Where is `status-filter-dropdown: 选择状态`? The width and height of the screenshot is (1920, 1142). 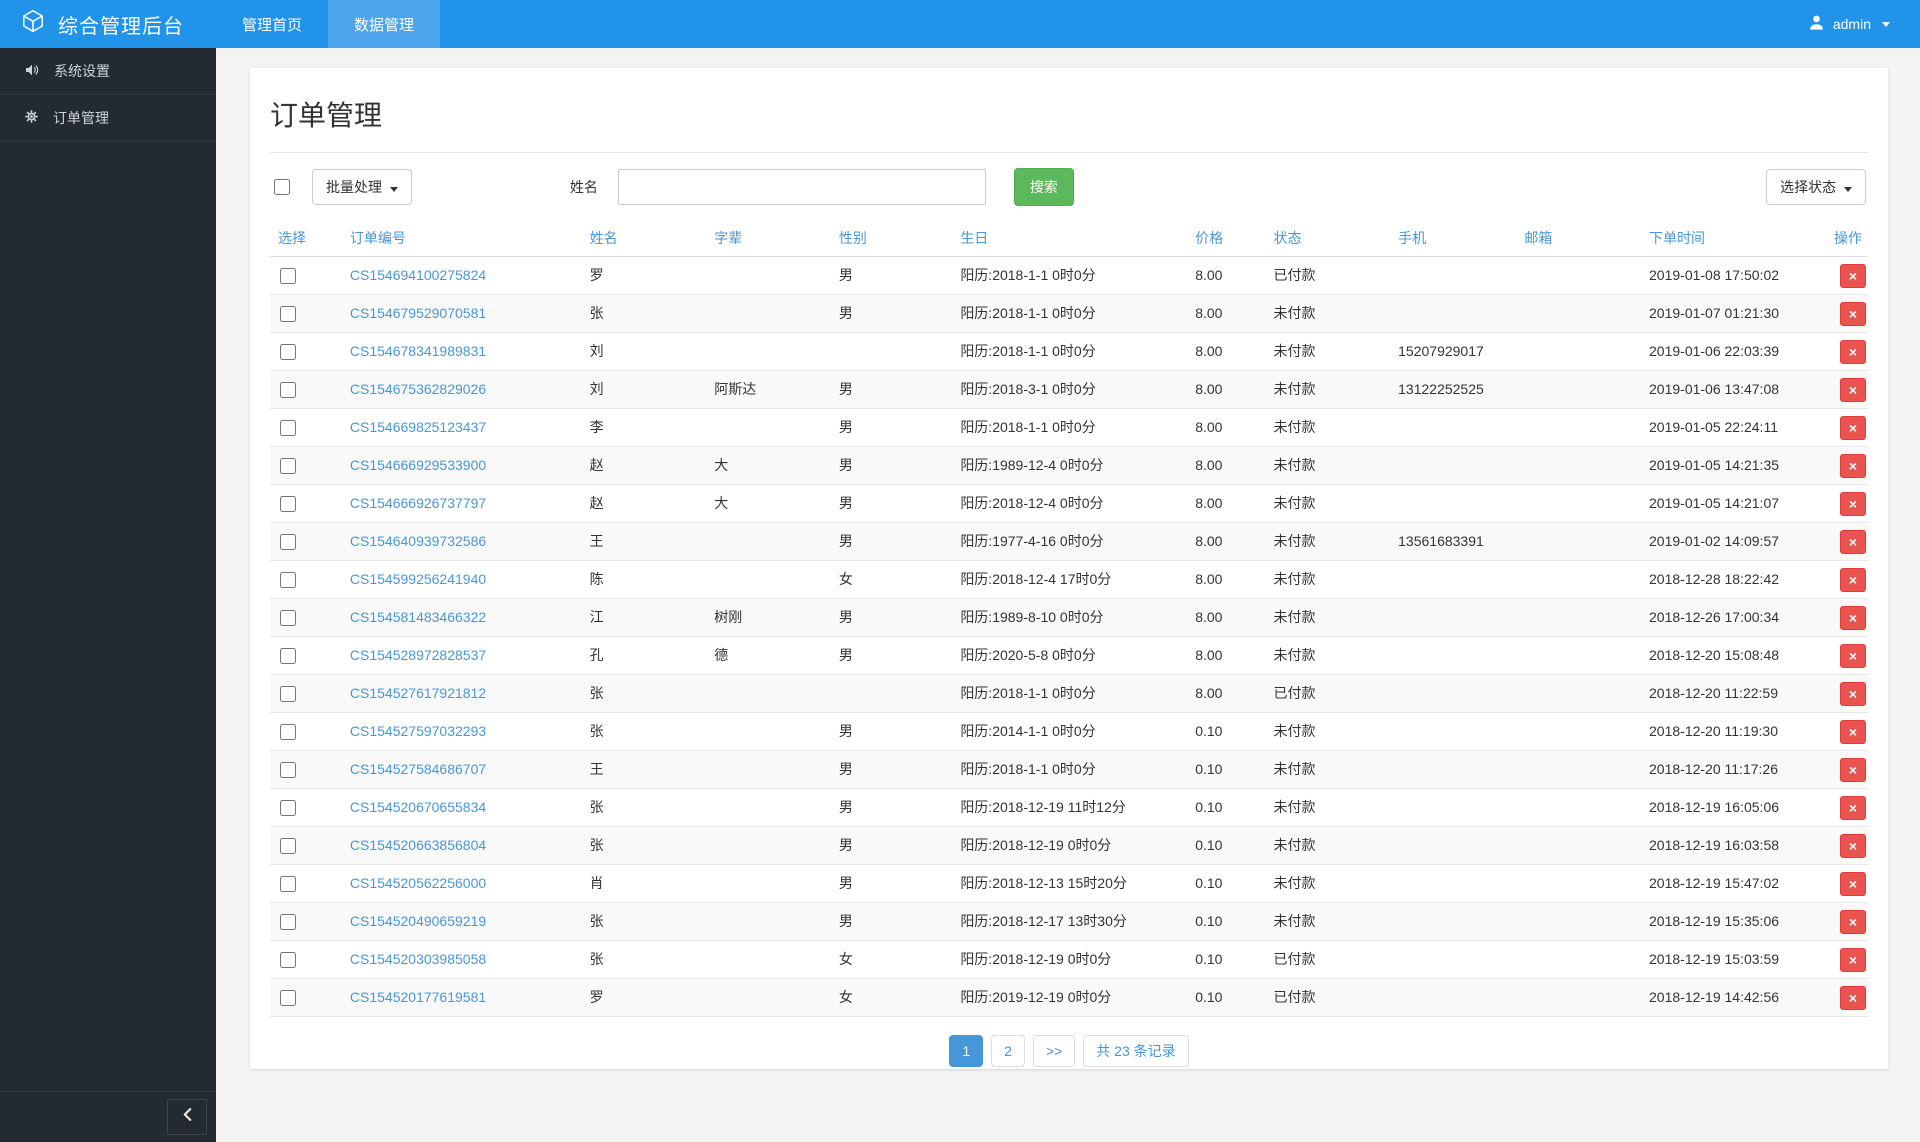
status-filter-dropdown: 选择状态 is located at coordinates (1816, 187).